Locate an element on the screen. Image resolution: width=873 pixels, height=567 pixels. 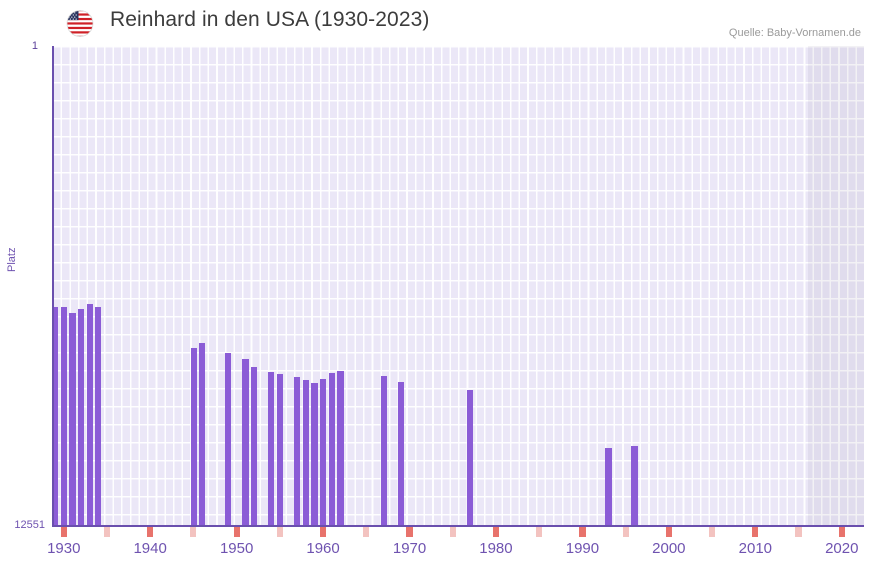
us-flag-icon is located at coordinates (80, 23).